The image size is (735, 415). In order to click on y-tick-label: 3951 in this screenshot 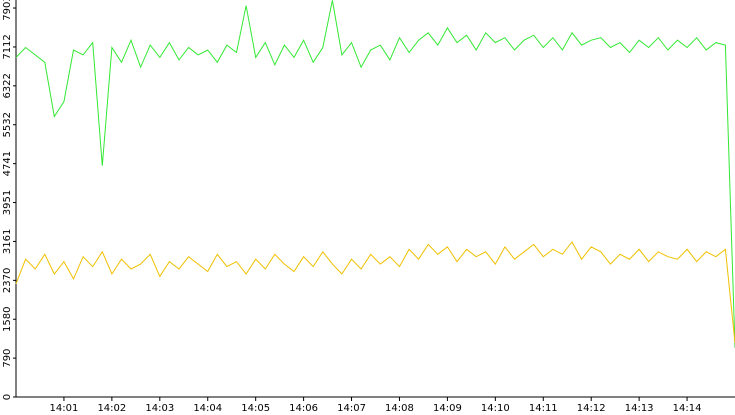, I will do `click(7, 202)`.